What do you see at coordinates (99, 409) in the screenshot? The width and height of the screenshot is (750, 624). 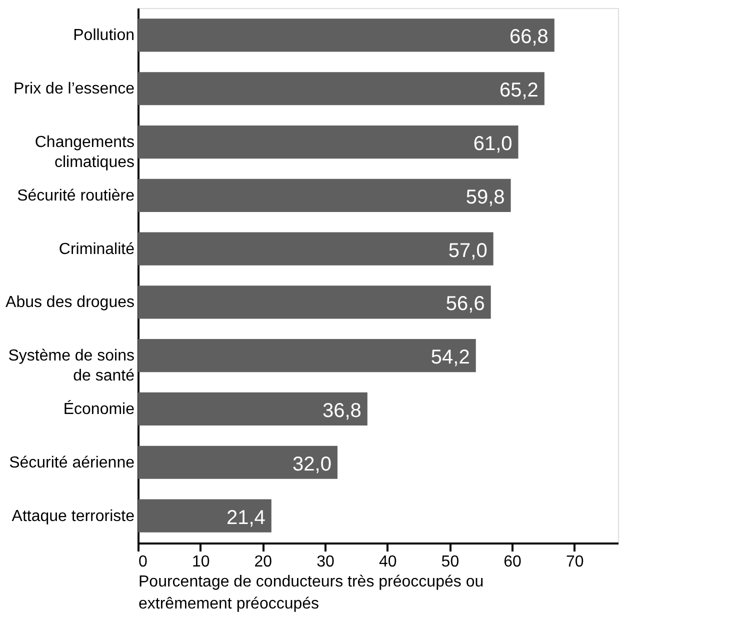 I see `y-tick-label: Économie` at bounding box center [99, 409].